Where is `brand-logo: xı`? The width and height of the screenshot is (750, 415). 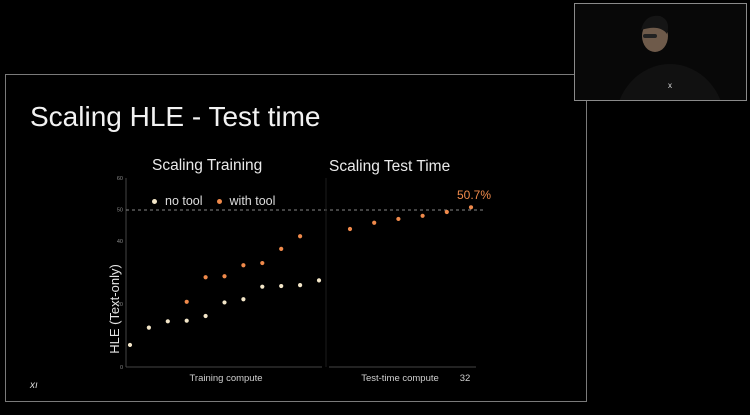
brand-logo: xı is located at coordinates (34, 385).